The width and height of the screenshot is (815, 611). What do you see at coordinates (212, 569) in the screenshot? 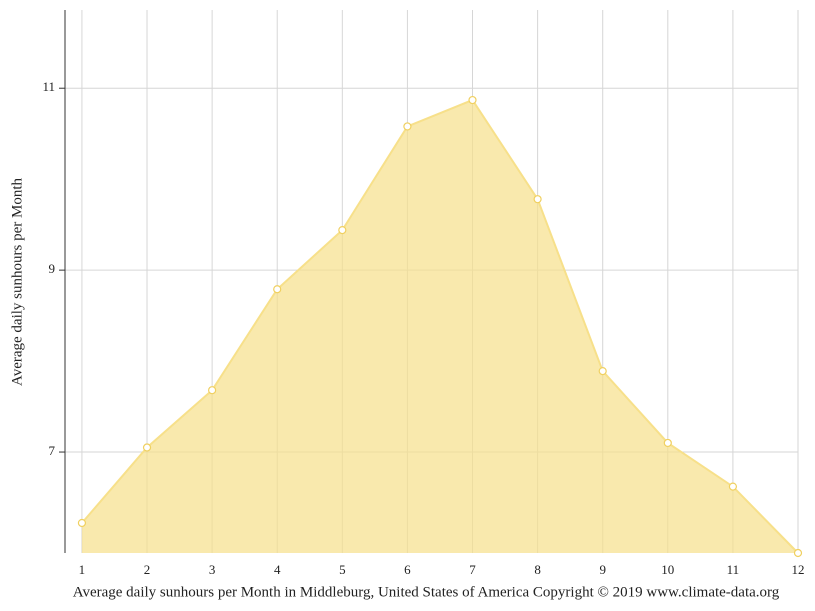
I see `x-tick-label: 3` at bounding box center [212, 569].